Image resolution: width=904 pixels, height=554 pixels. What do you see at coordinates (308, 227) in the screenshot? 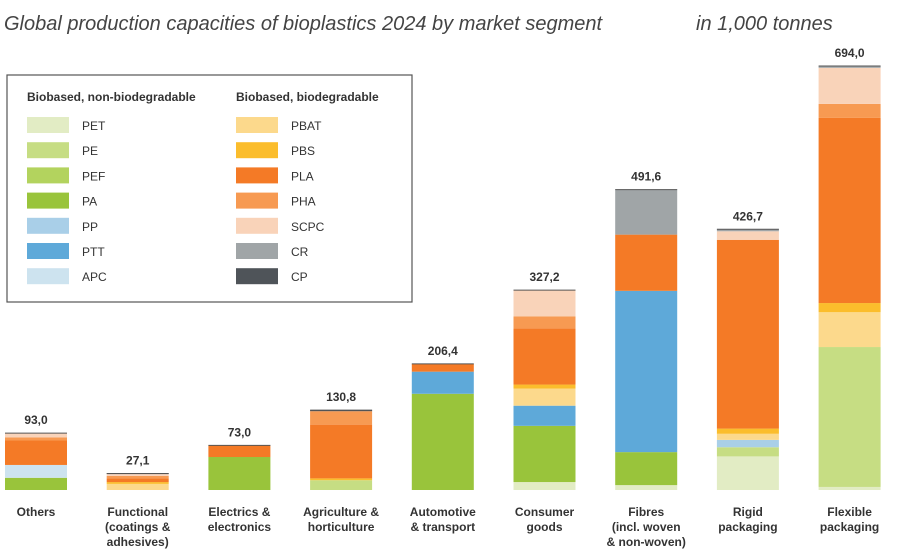
I see `legend-label: SCPC` at bounding box center [308, 227].